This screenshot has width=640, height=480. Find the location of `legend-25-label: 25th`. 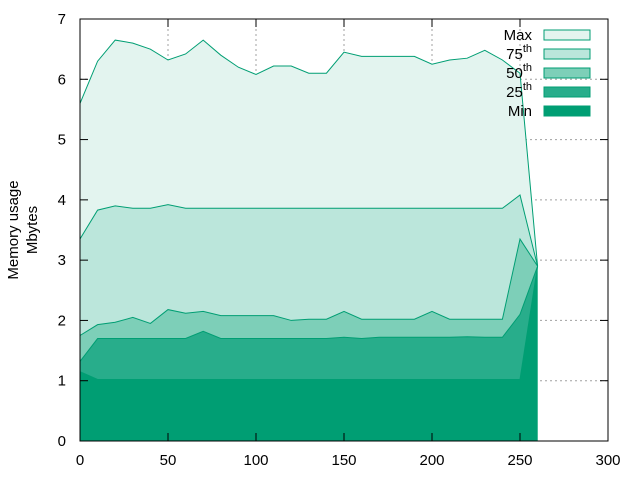

legend-25-label: 25th is located at coordinates (519, 91).